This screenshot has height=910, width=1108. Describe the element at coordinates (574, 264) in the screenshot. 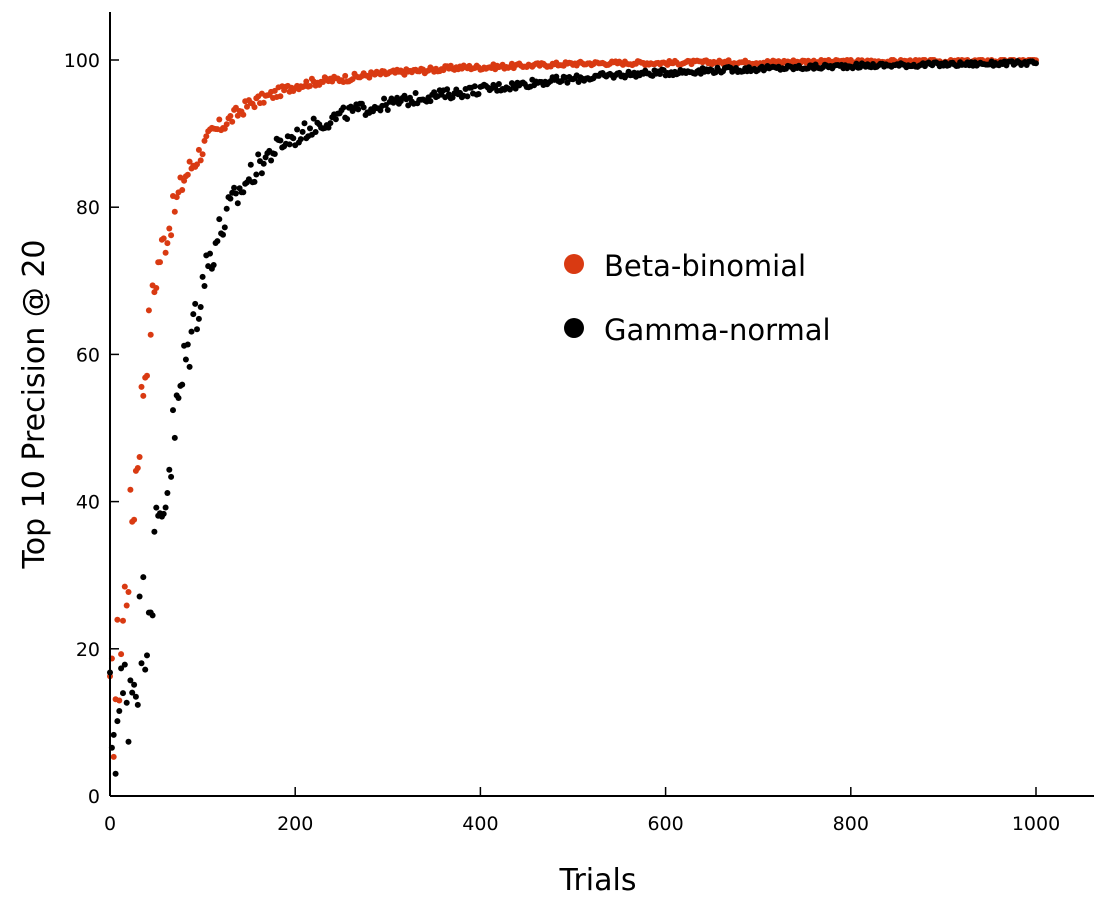

I see `legend-marker-beta-binomial` at that location.